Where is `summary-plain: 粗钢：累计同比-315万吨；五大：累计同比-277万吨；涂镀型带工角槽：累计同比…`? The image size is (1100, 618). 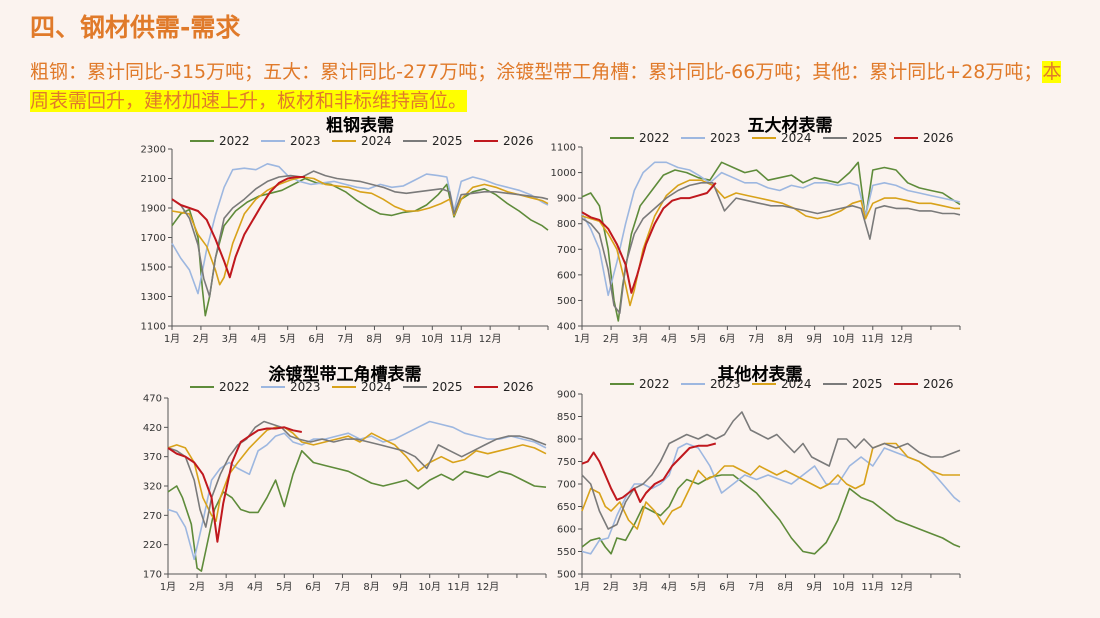
summary-plain: 粗钢：累计同比-315万吨；五大：累计同比-277万吨；涂镀型带工角槽：累计同比… is located at coordinates (536, 72).